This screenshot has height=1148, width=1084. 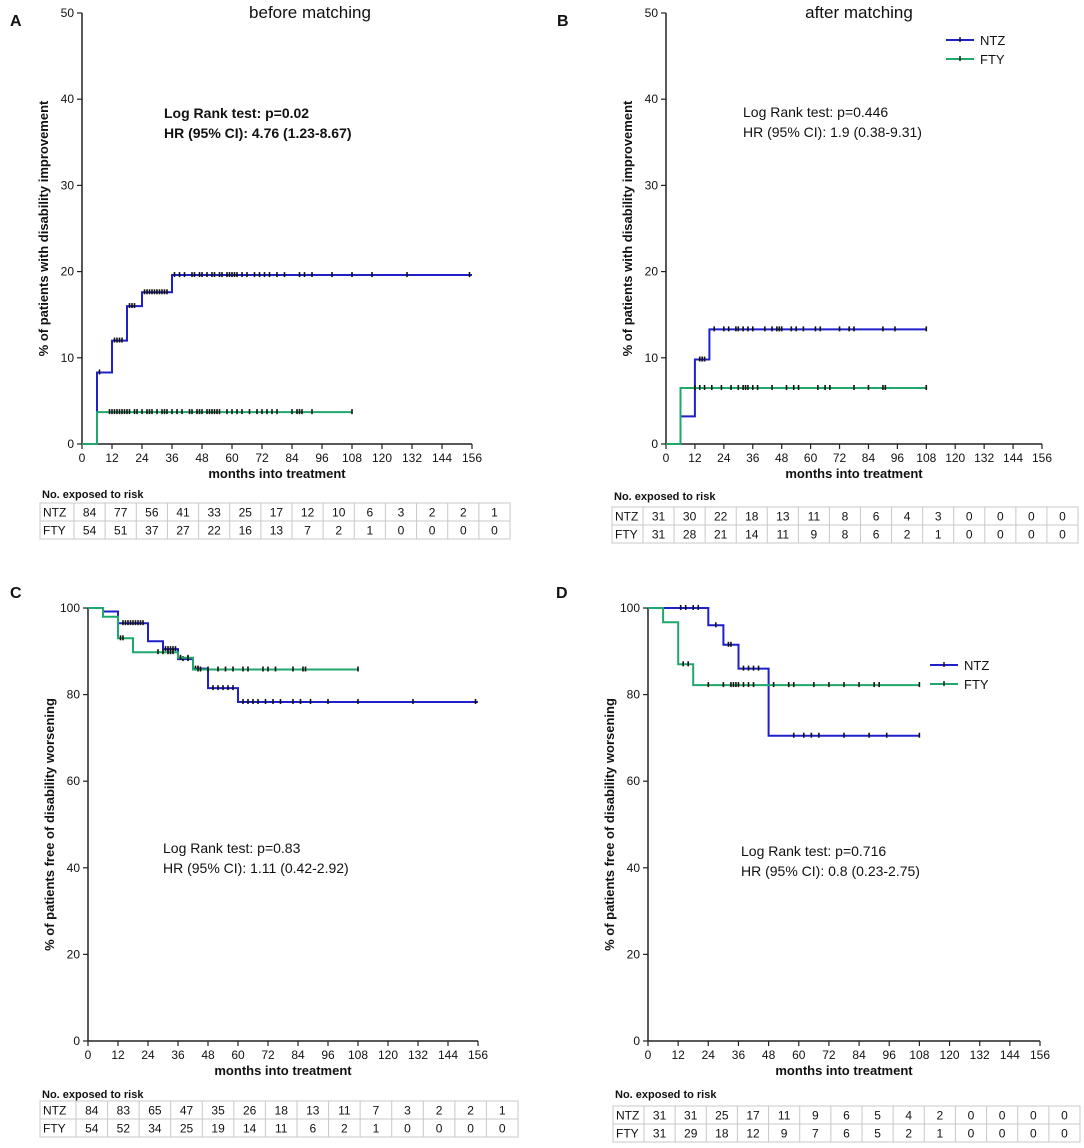 I want to click on risk-cell-value: 12, so click(x=753, y=1134).